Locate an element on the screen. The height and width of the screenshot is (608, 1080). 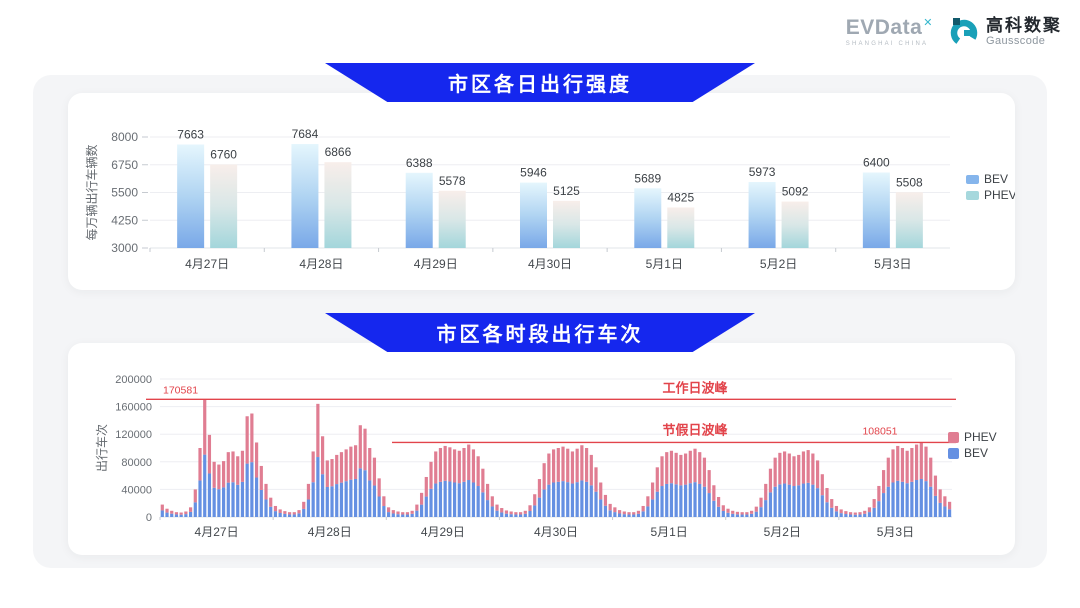
workday-peak-label: 工作日波峰 is located at coordinates (695, 387).